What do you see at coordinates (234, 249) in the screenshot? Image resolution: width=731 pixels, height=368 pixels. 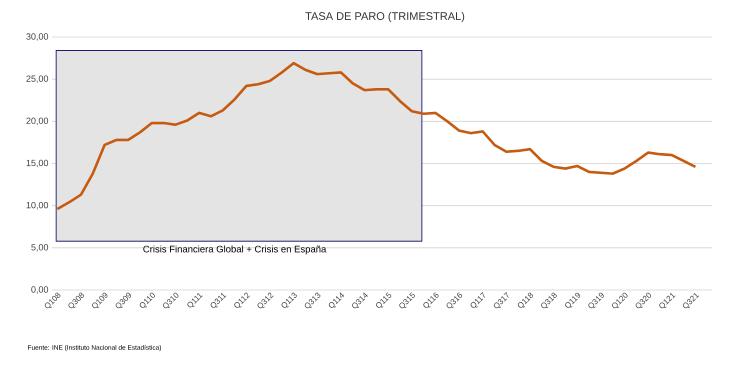 I see `band-label: Crisis Financiera Global + Crisis en España` at bounding box center [234, 249].